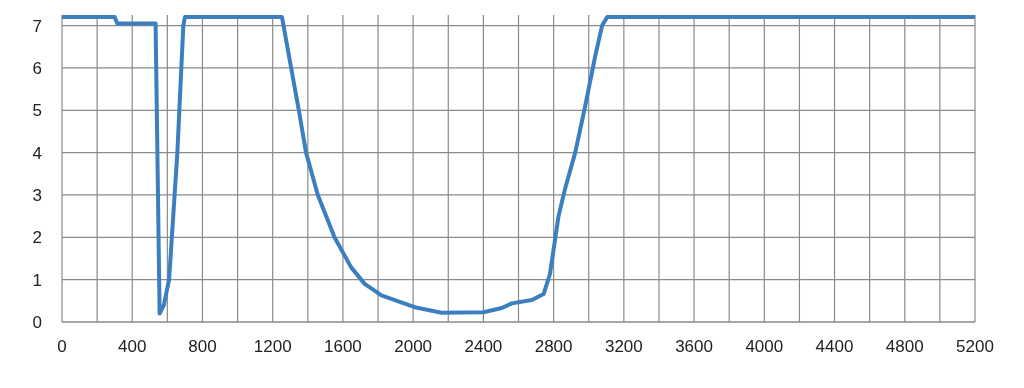 The image size is (1024, 388). Describe the element at coordinates (413, 347) in the screenshot. I see `x-tick-label: 2000` at that location.